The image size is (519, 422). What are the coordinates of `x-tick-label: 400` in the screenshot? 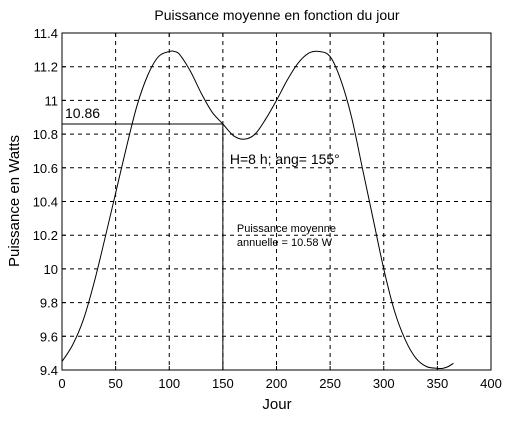 It's located at (491, 383).